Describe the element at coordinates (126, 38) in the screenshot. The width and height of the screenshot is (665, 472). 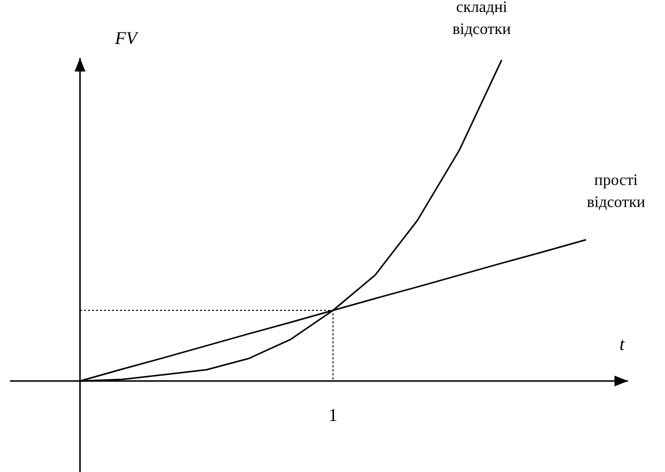
I see `y-axis-title: FV` at that location.